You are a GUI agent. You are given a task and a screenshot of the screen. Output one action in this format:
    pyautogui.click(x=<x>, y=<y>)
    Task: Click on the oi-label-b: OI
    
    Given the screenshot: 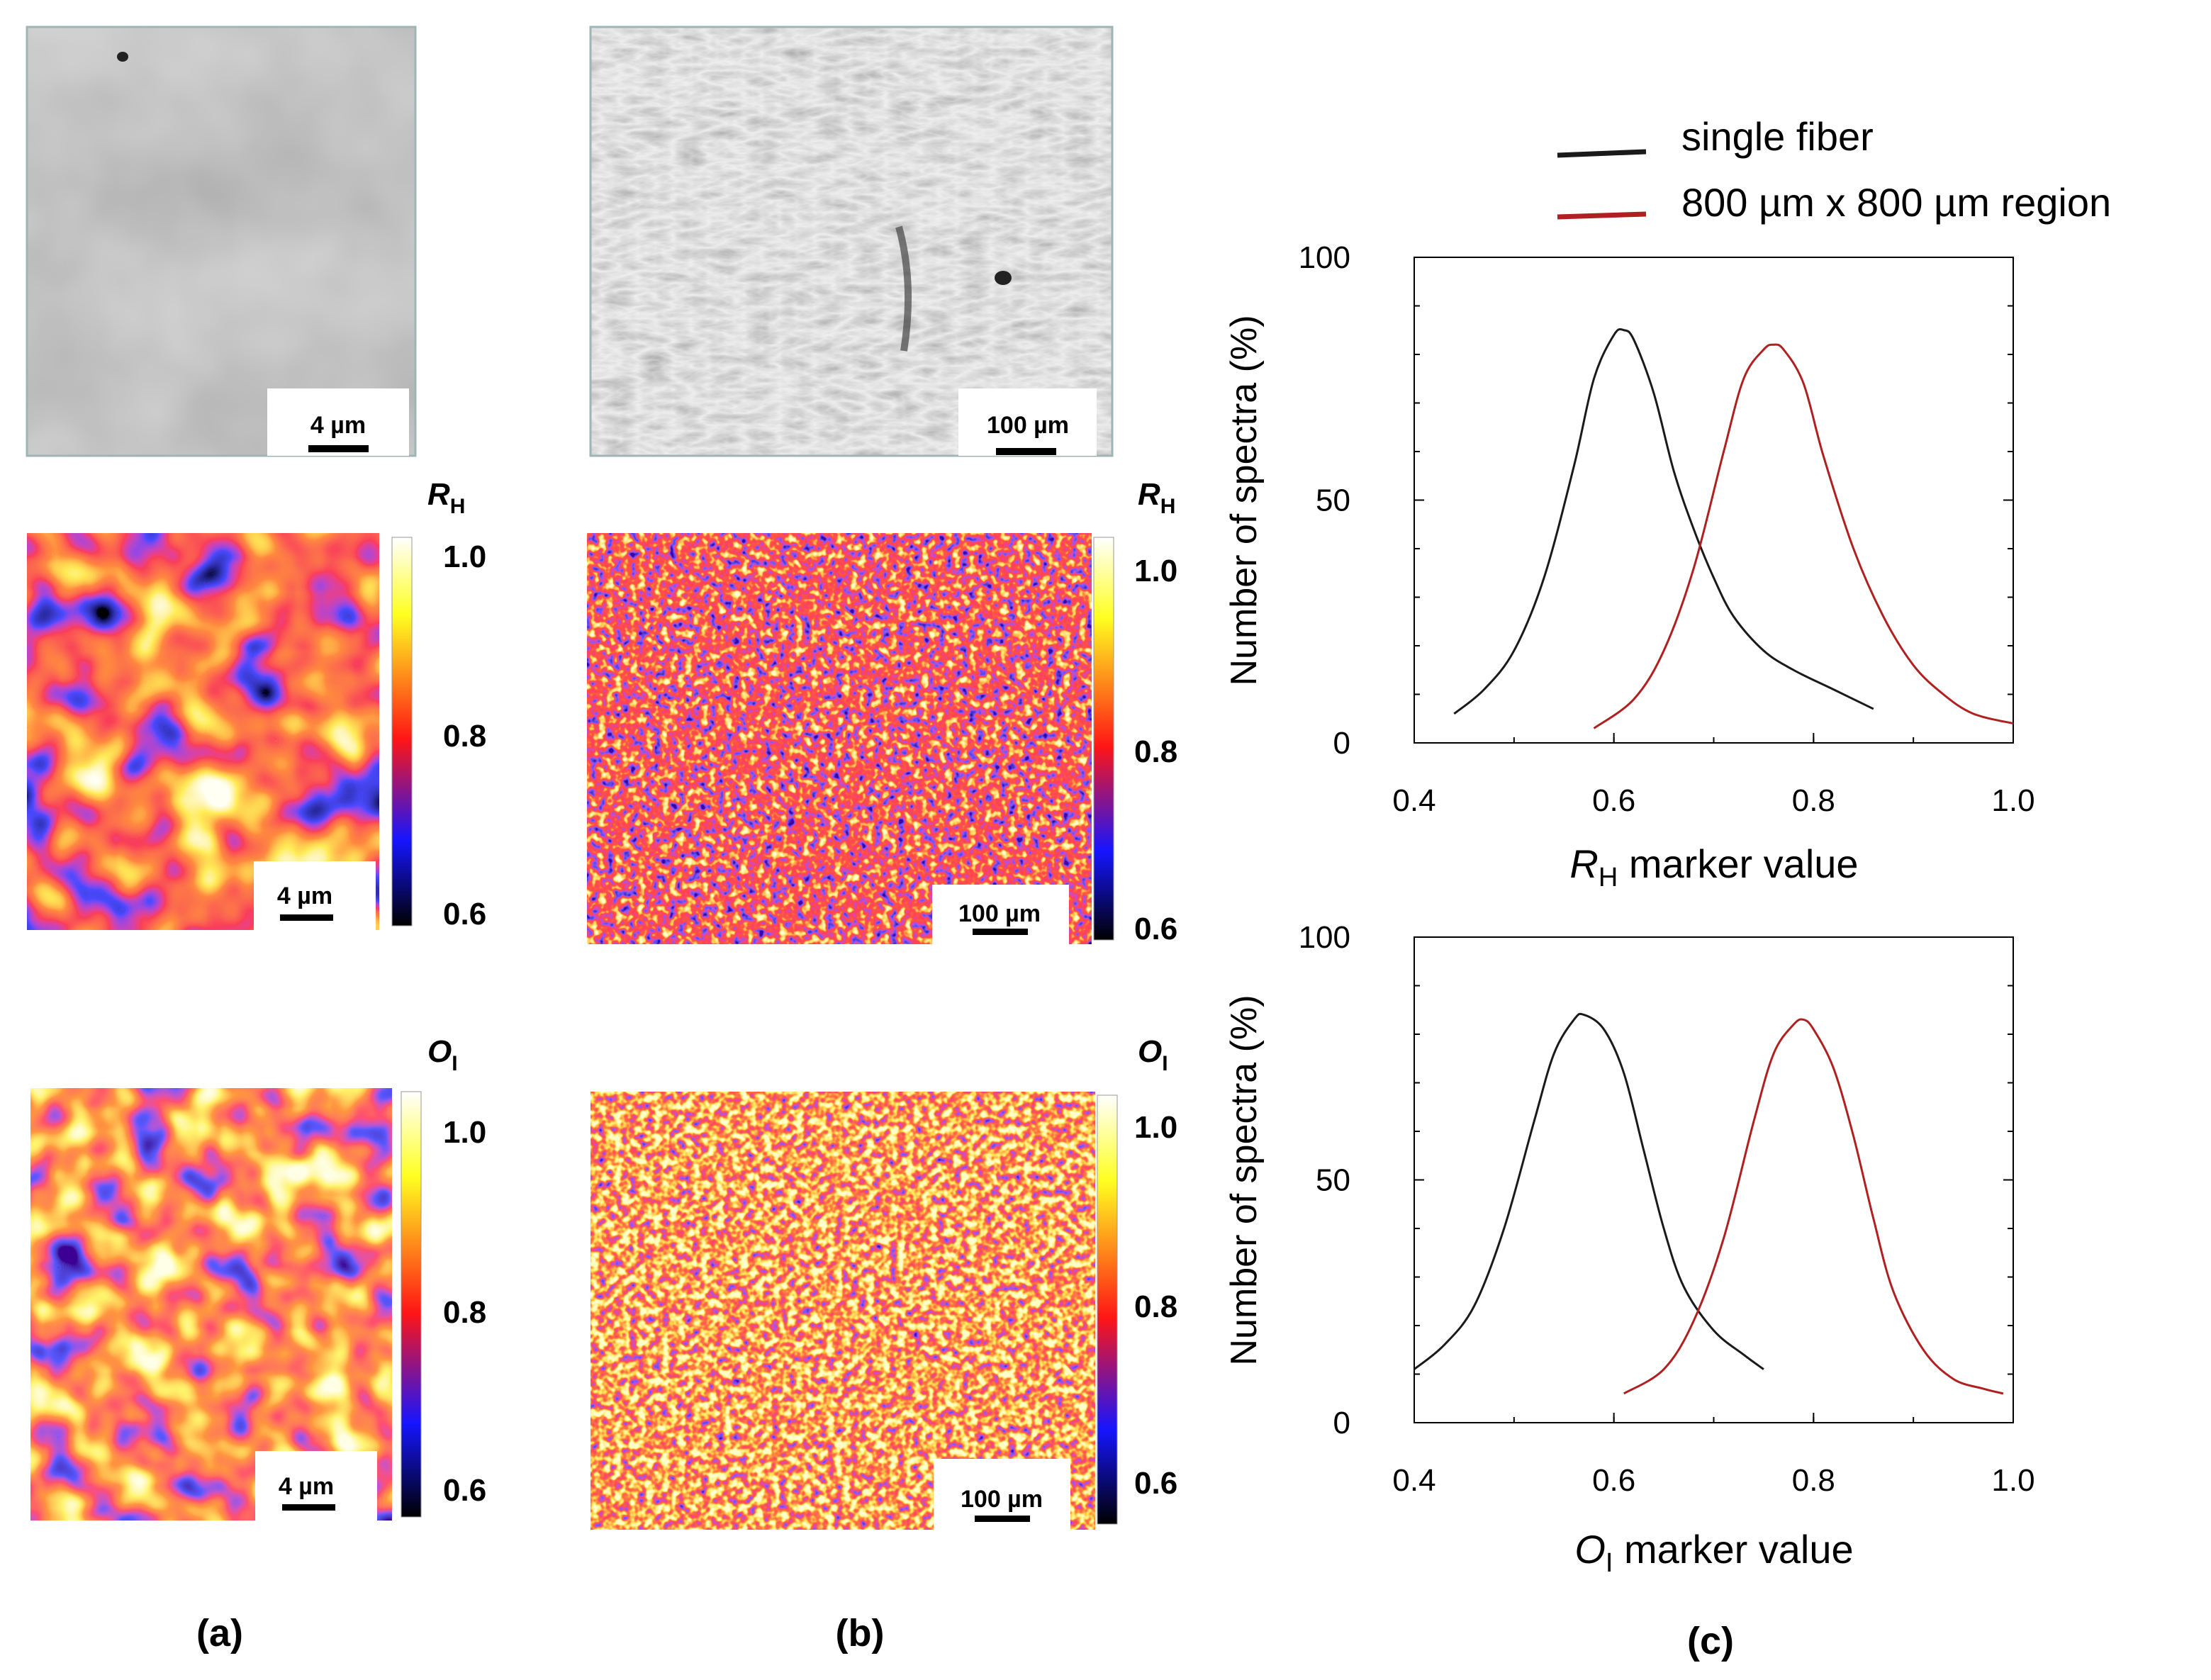 What is the action you would take?
    pyautogui.click(x=1153, y=1055)
    